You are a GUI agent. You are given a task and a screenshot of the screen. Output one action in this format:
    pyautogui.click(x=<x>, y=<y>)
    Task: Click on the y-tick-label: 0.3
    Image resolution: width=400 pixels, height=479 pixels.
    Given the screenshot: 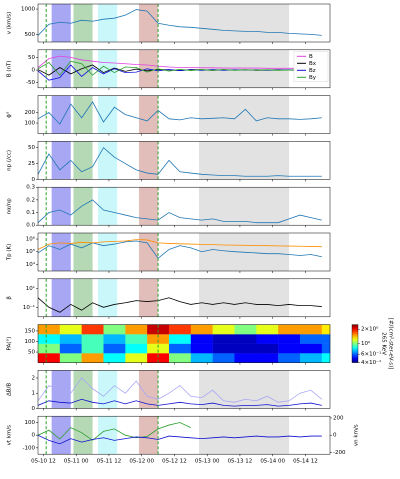 What is the action you would take?
    pyautogui.click(x=30, y=188)
    